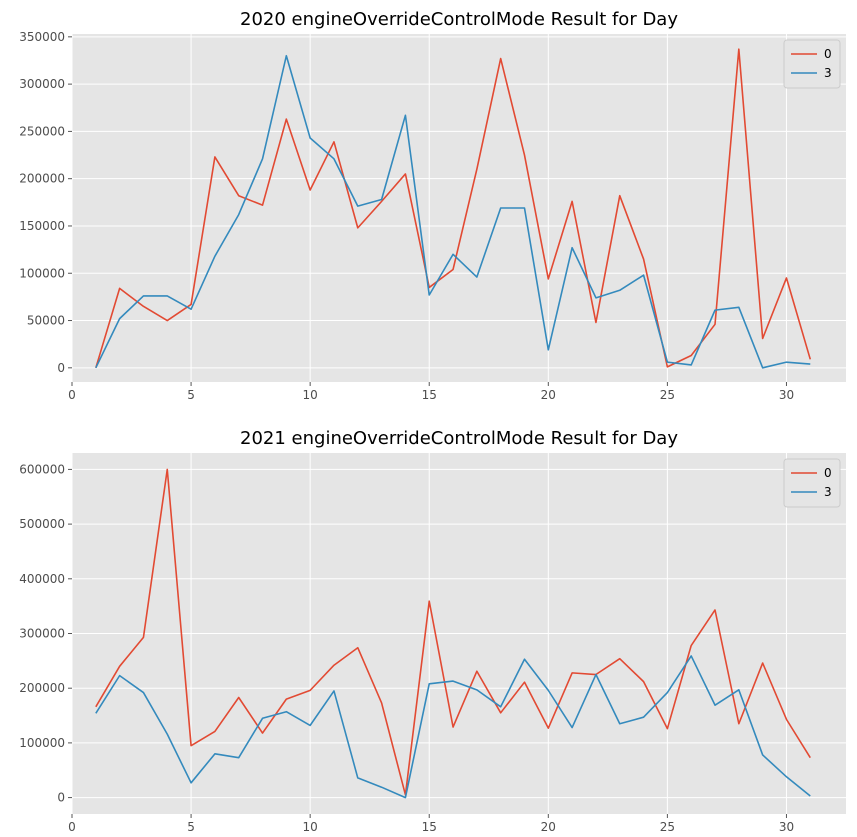 The width and height of the screenshot is (857, 837). What do you see at coordinates (42, 37) in the screenshot?
I see `y-tick-label: 350000` at bounding box center [42, 37].